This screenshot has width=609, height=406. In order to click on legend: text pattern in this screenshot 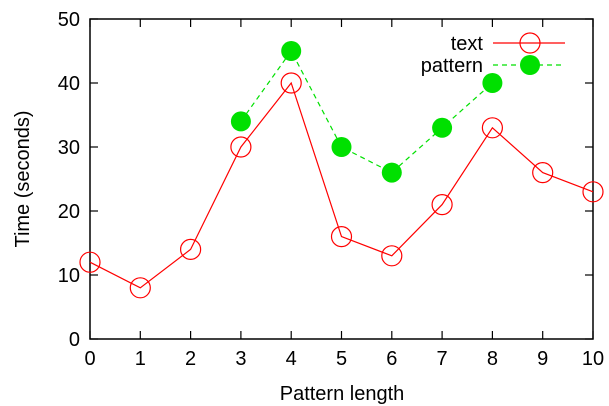, I will do `click(493, 54)`.